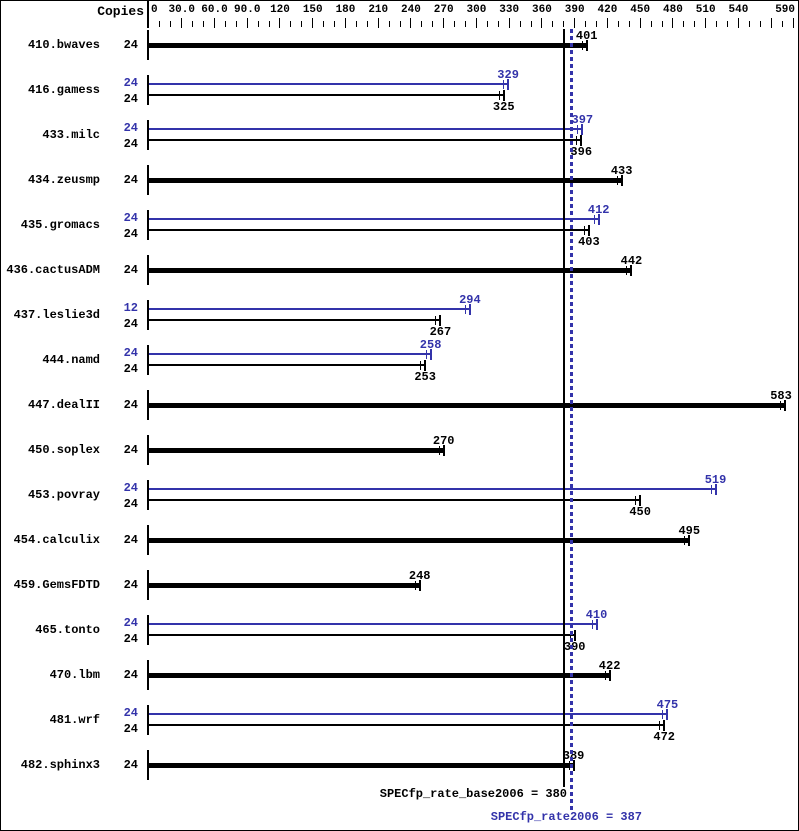  What do you see at coordinates (63, 450) in the screenshot?
I see `benchmark-name: 450.soplex` at bounding box center [63, 450].